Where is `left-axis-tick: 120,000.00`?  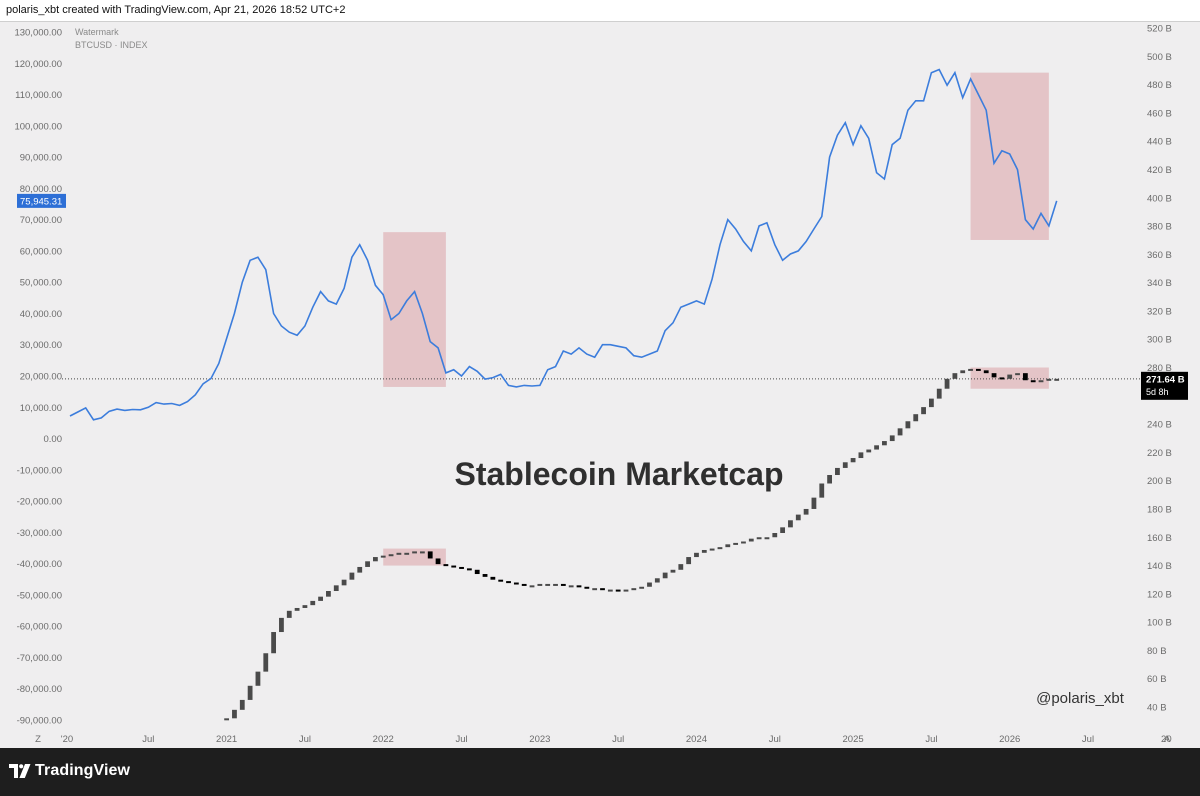
left-axis-tick: 120,000.00 is located at coordinates (38, 64).